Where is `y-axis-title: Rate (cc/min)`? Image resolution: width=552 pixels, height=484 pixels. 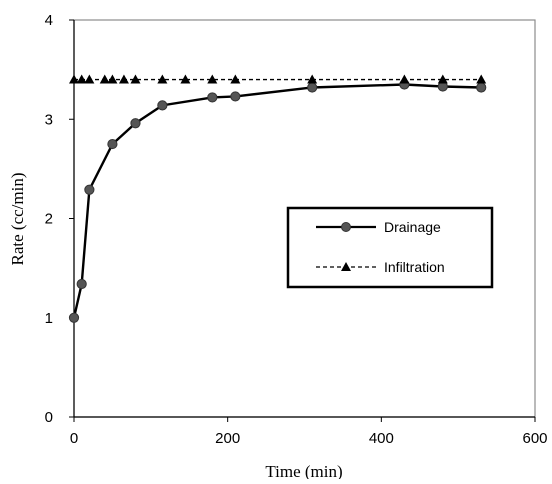 y-axis-title: Rate (cc/min) is located at coordinates (17, 219).